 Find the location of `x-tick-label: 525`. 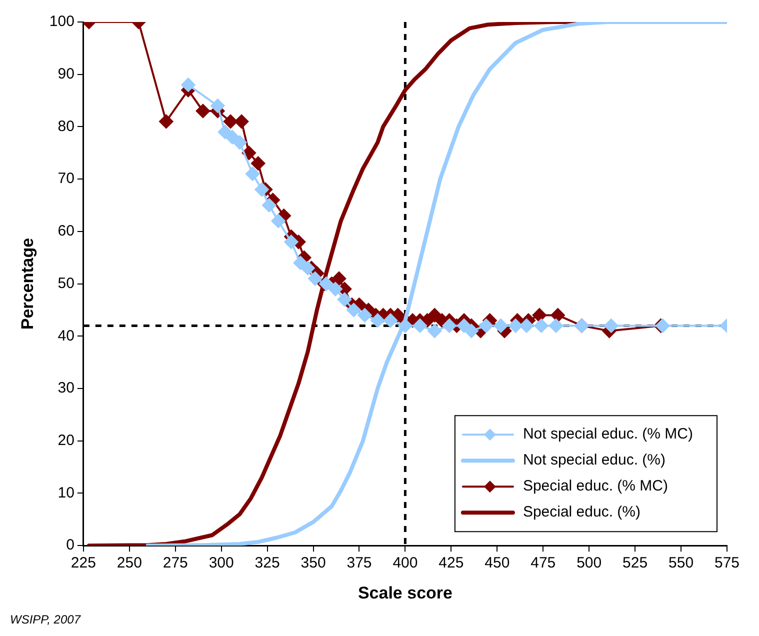

x-tick-label: 525 is located at coordinates (635, 563).